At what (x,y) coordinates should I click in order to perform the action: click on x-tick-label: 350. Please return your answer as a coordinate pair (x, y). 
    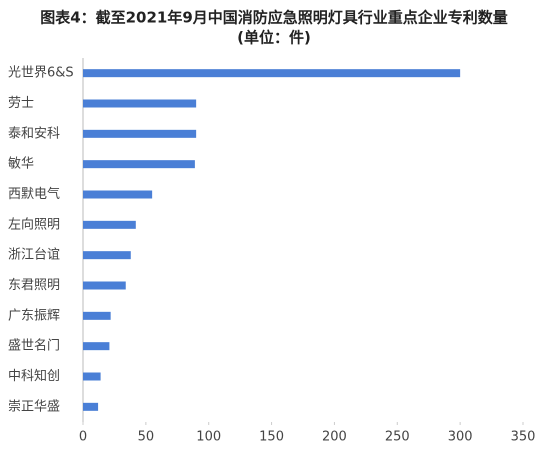
    Looking at the image, I should click on (523, 437).